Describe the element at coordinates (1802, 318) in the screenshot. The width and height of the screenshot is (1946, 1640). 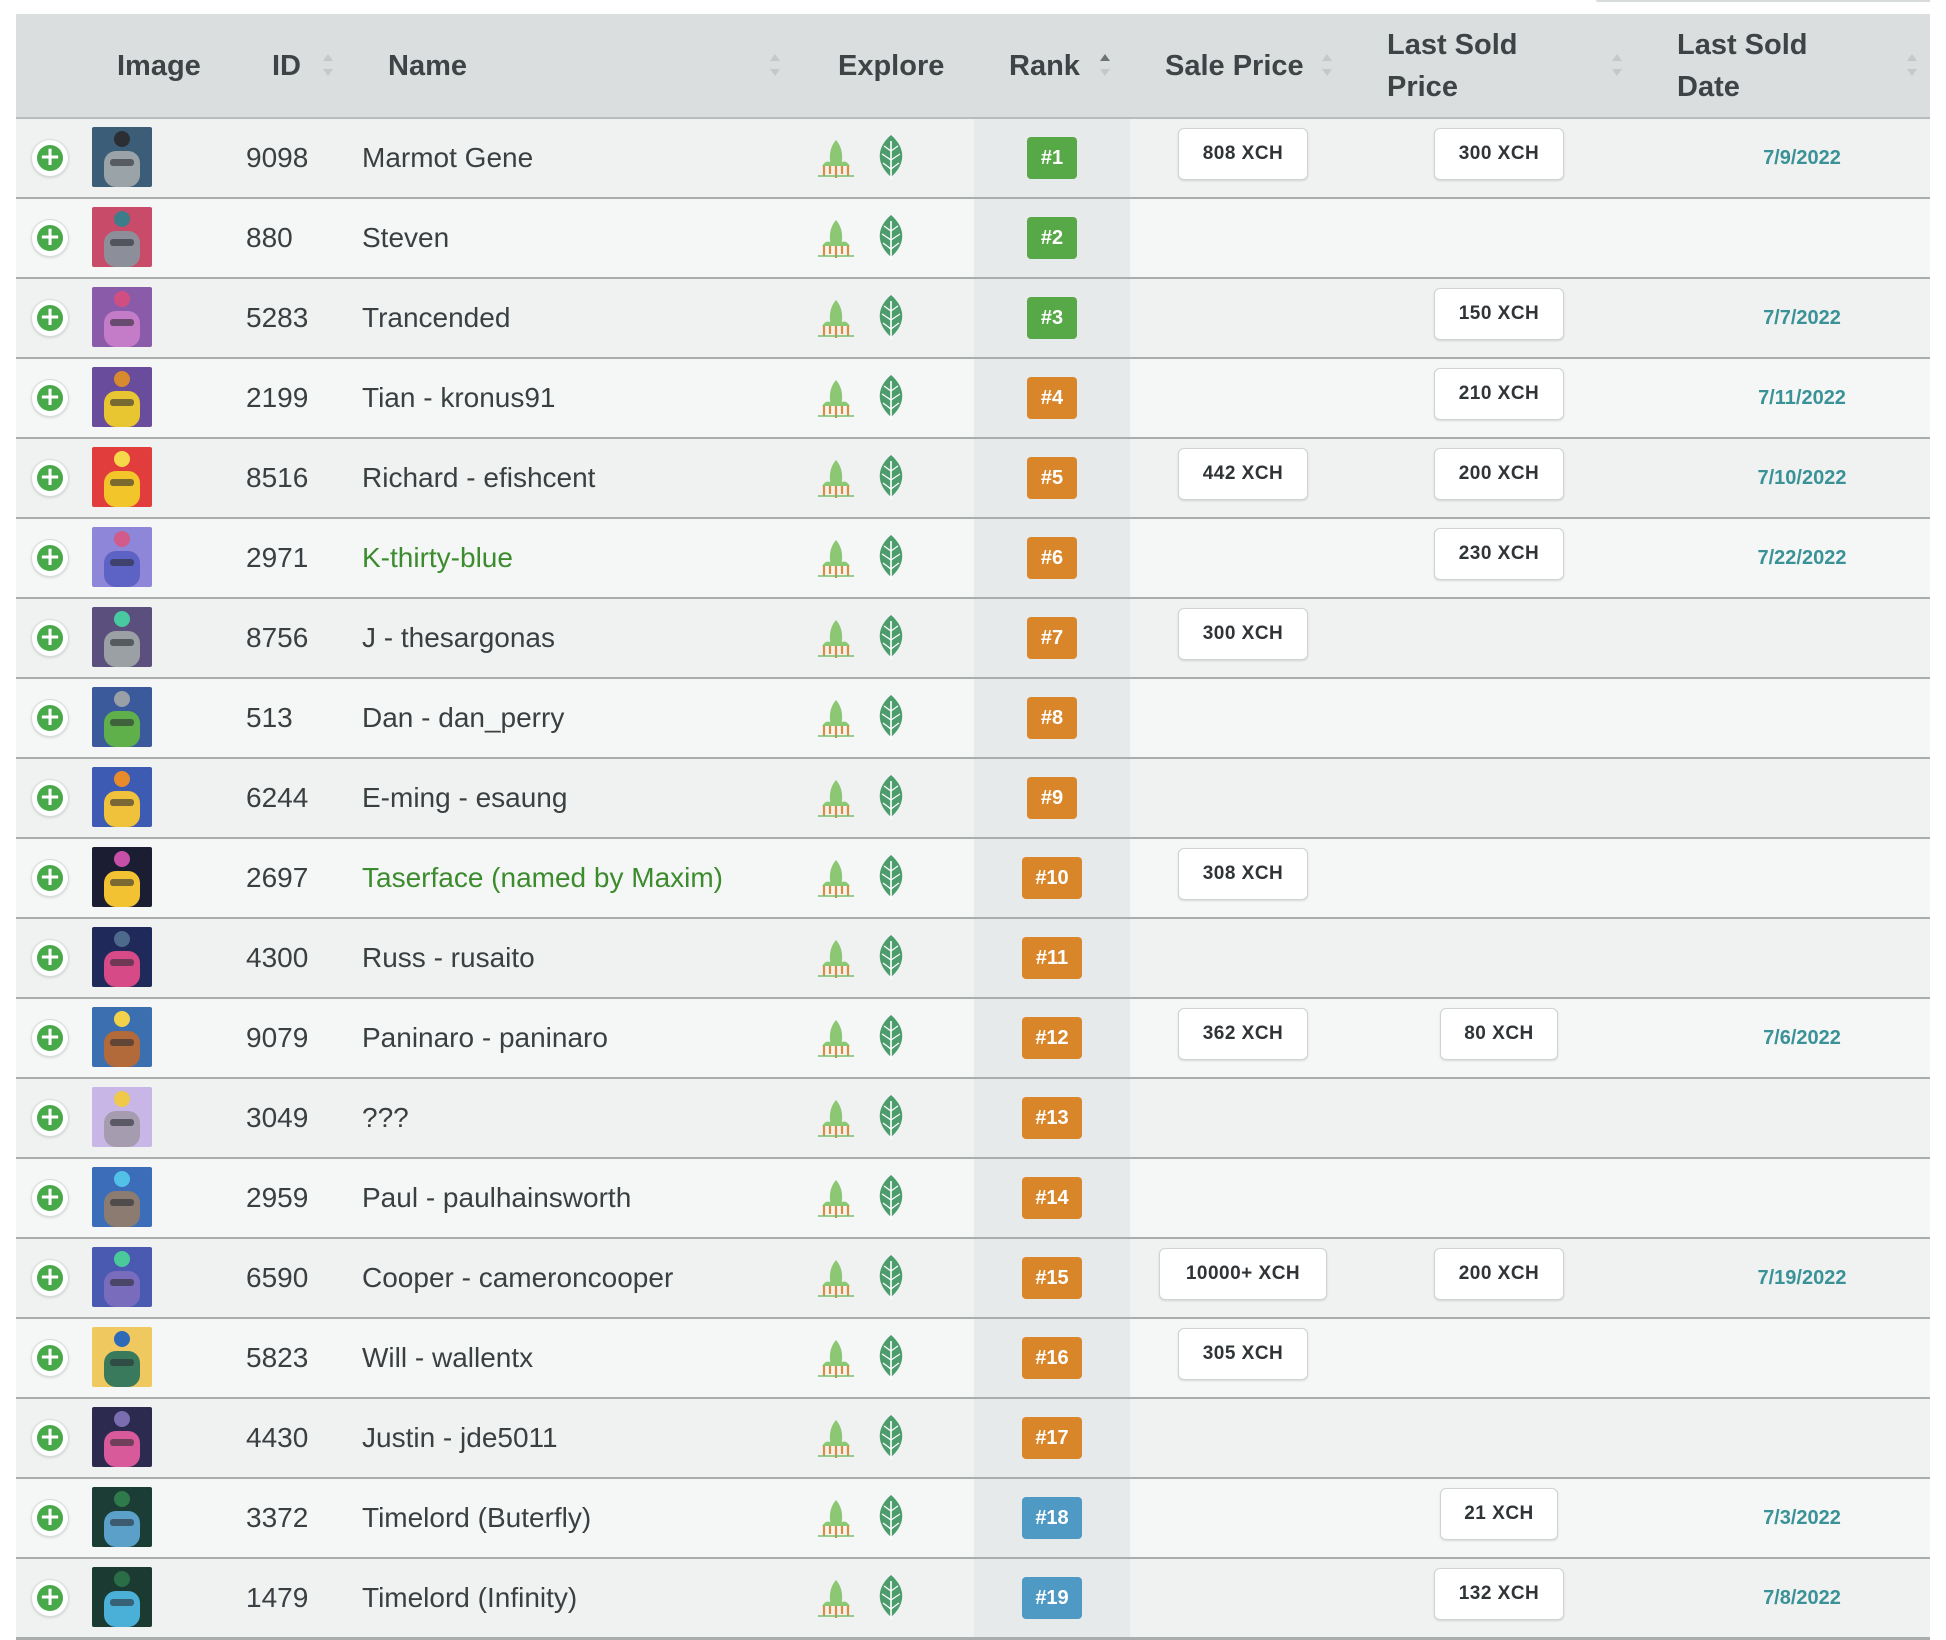
I see `last-sold-date: 7/7/2022` at that location.